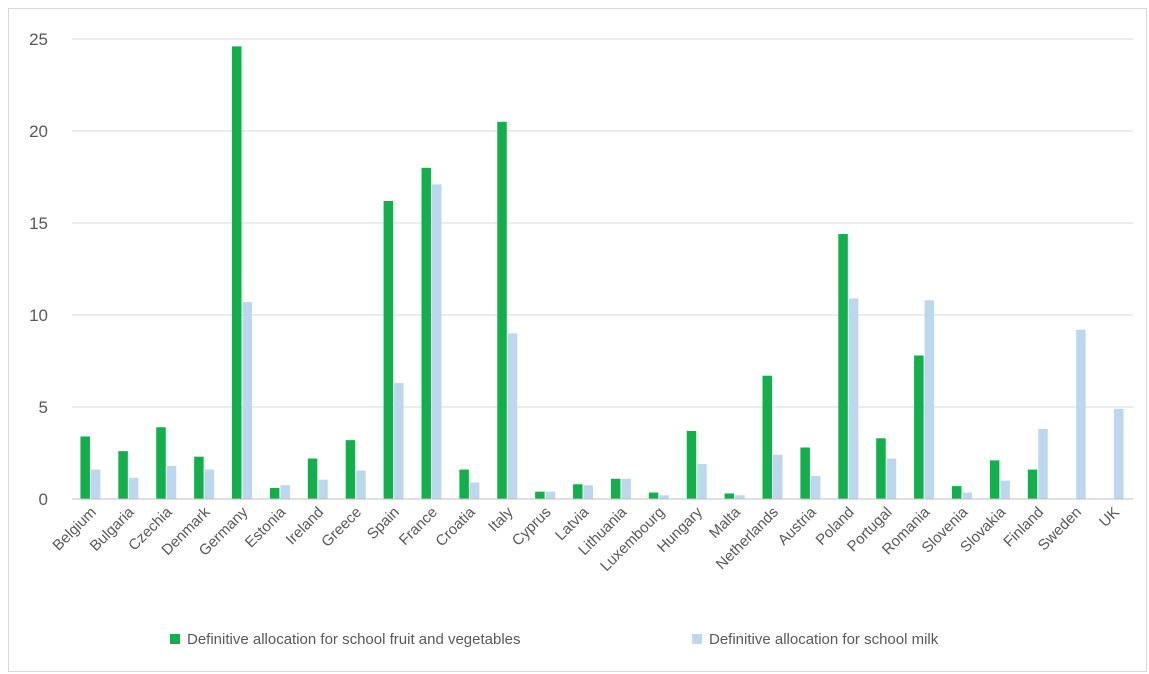 This screenshot has width=1149, height=674. I want to click on bar-fruit-veg-czechia, so click(161, 463).